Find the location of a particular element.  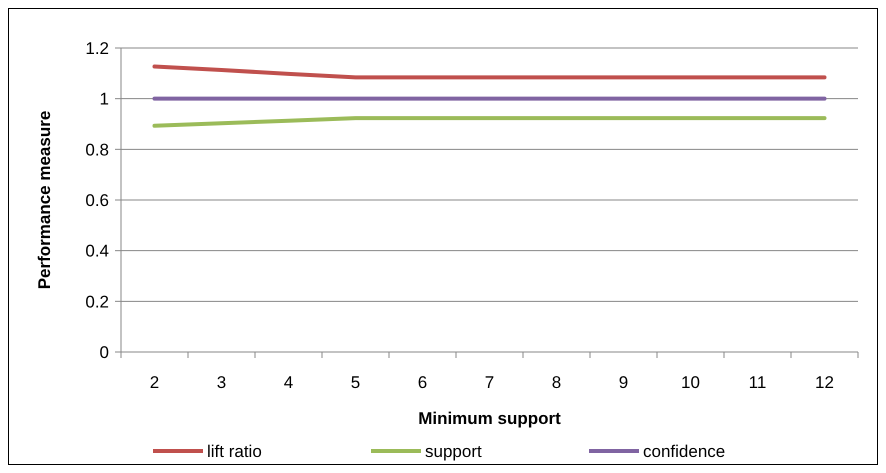

y-axis-title: Performance measure is located at coordinates (44, 200).